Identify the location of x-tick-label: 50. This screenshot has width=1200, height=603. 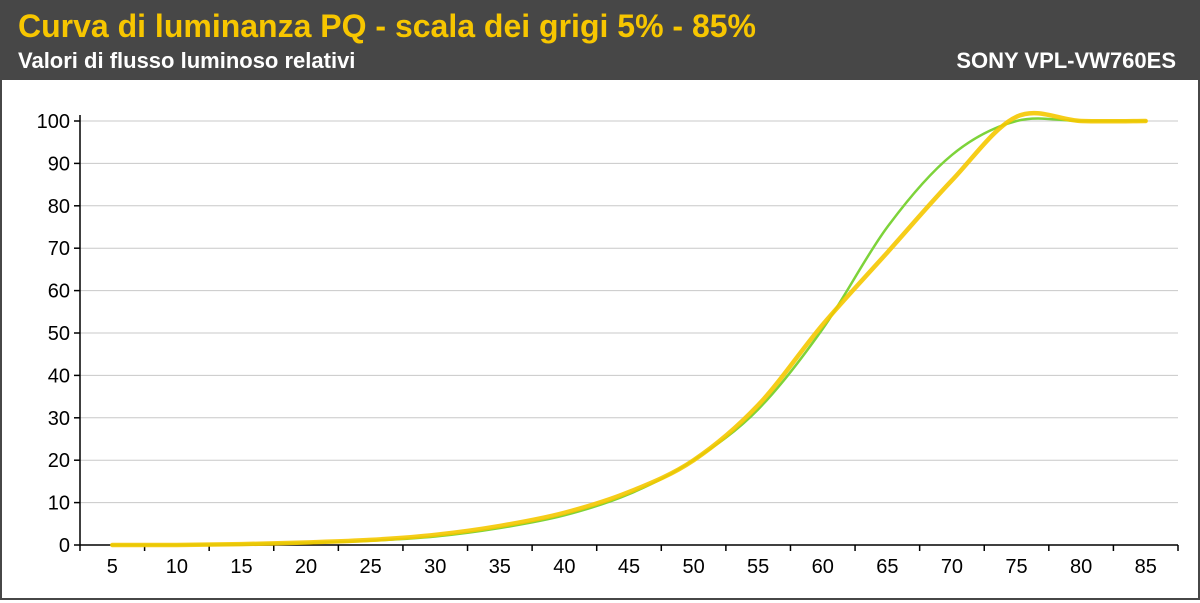
(693, 567).